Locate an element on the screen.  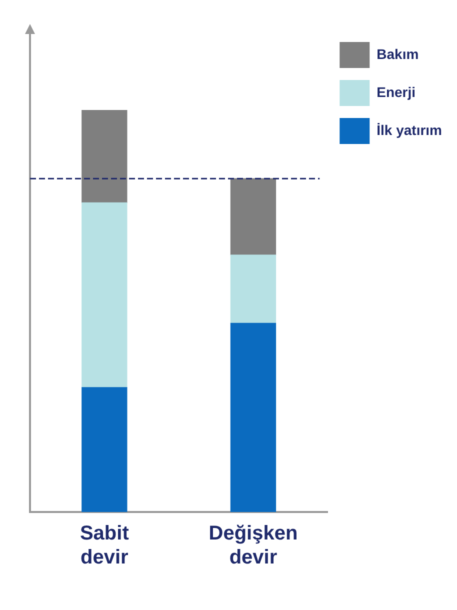
legend-label: Bakım is located at coordinates (397, 54).